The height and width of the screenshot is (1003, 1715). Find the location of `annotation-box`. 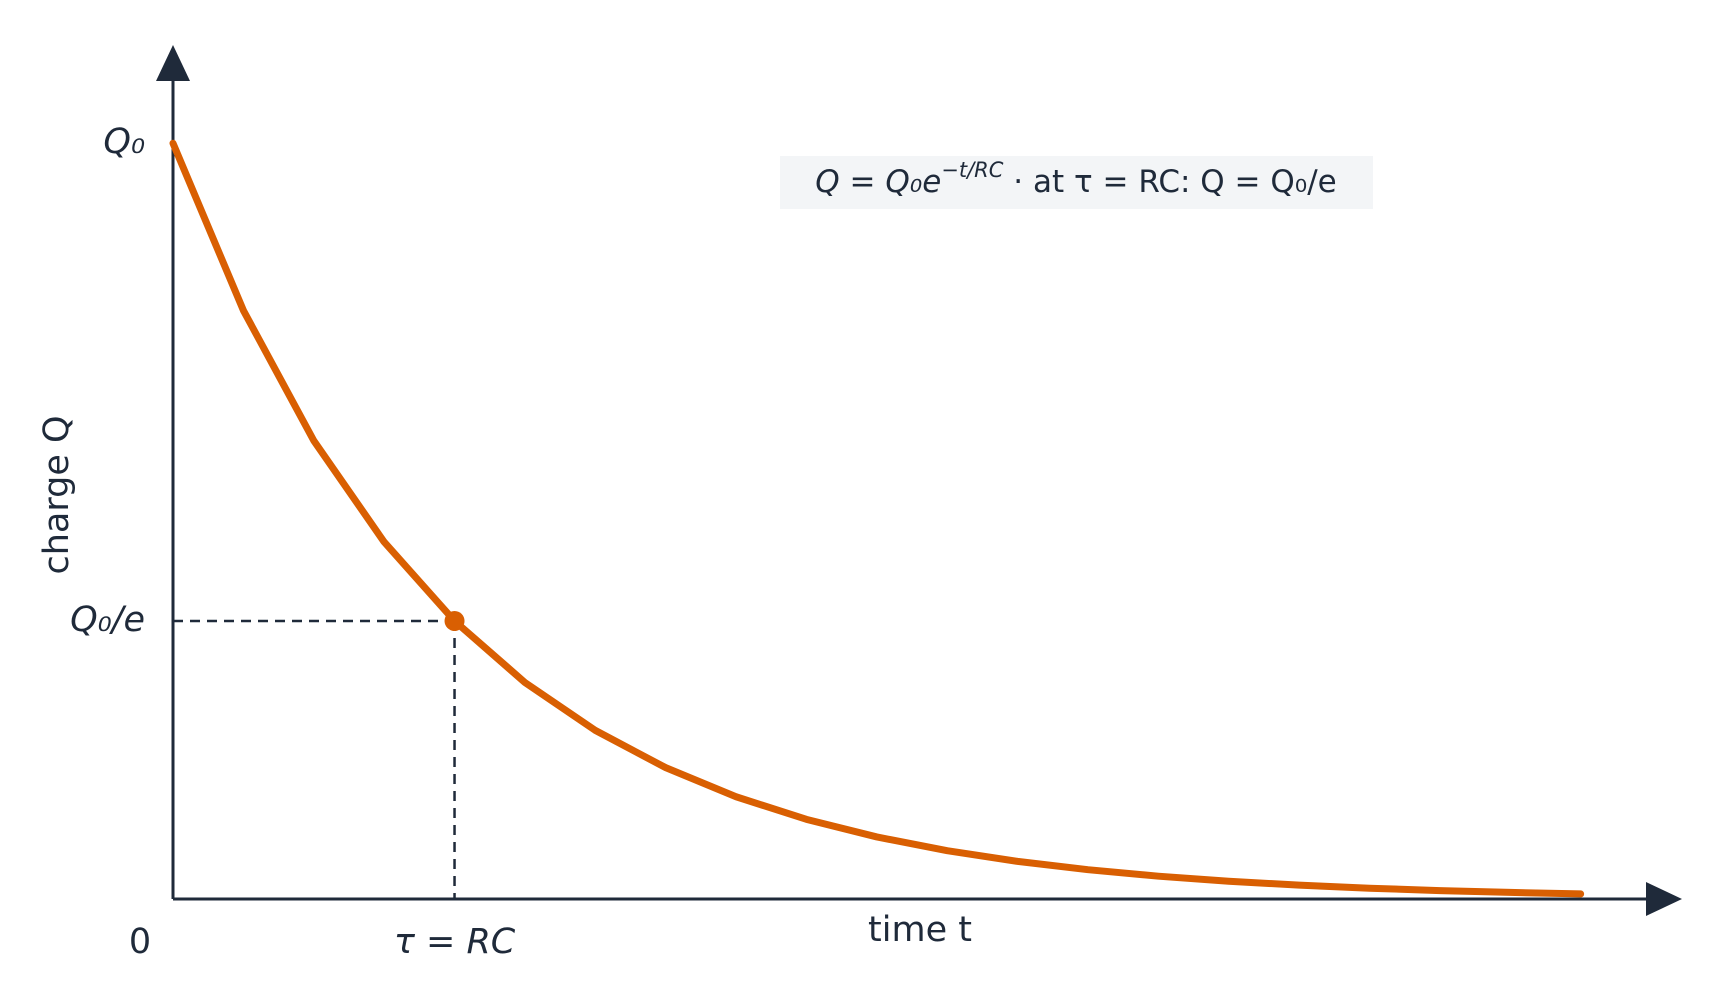

annotation-box is located at coordinates (1076, 182).